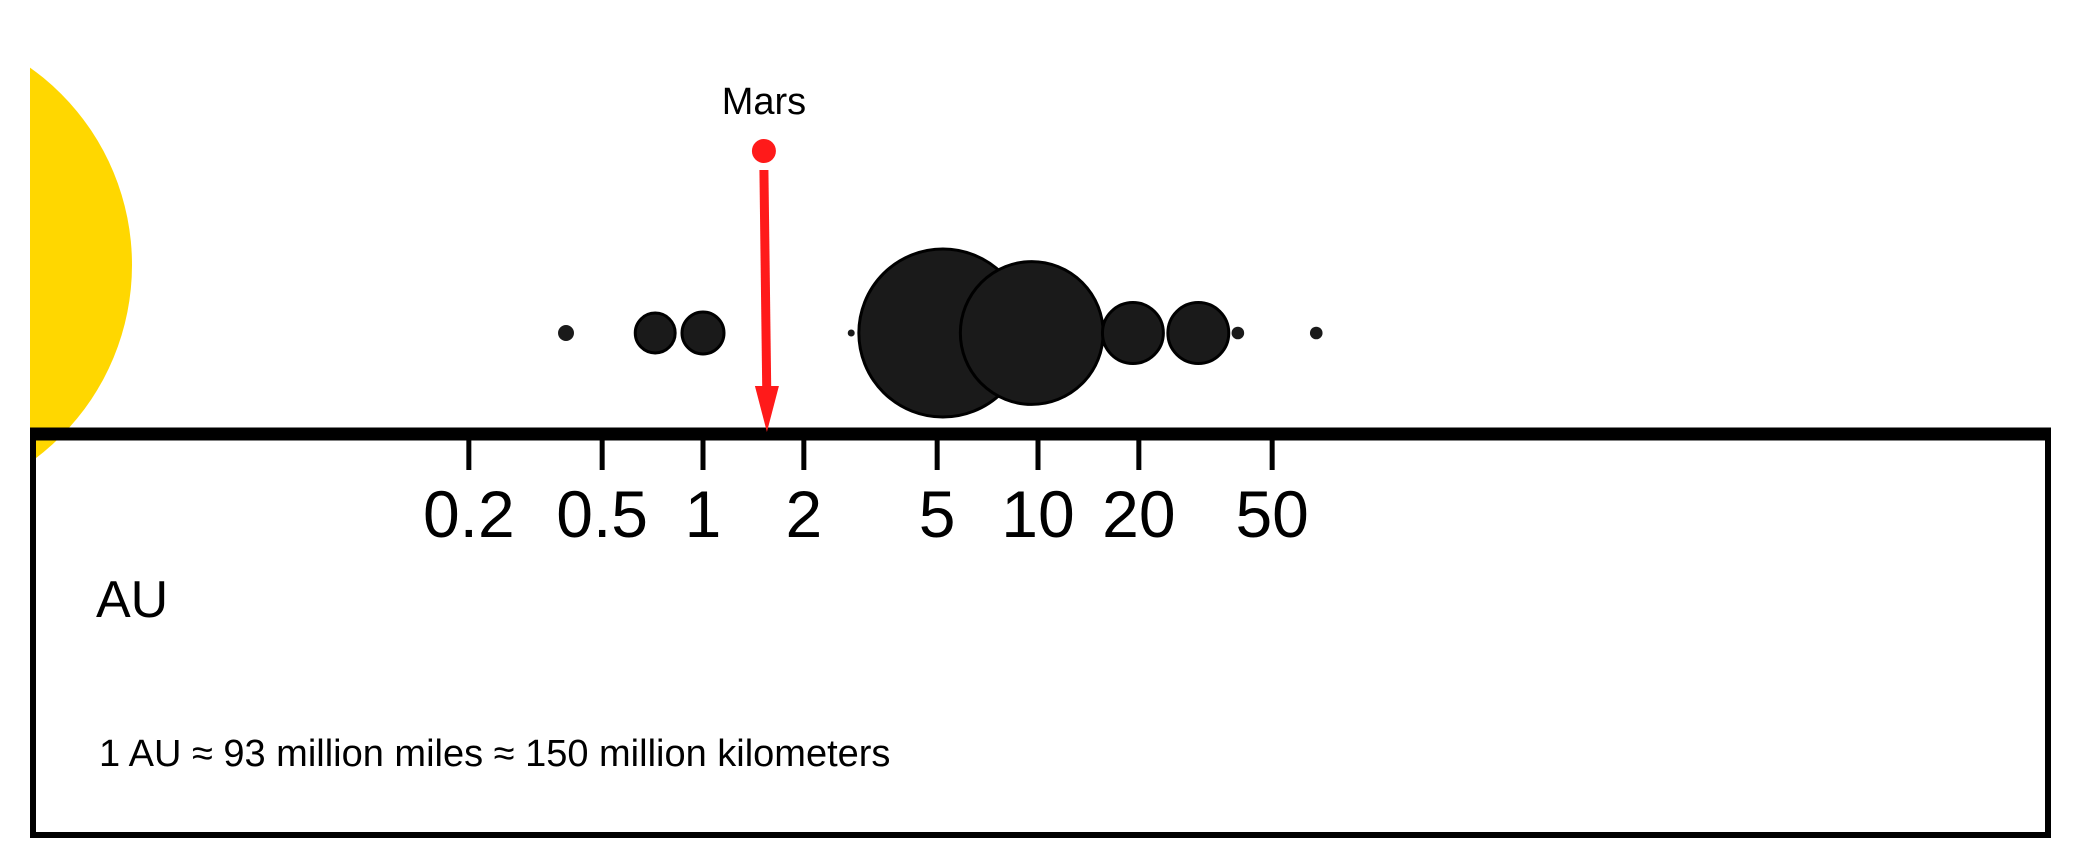  What do you see at coordinates (940, 333) in the screenshot?
I see `planet-markers` at bounding box center [940, 333].